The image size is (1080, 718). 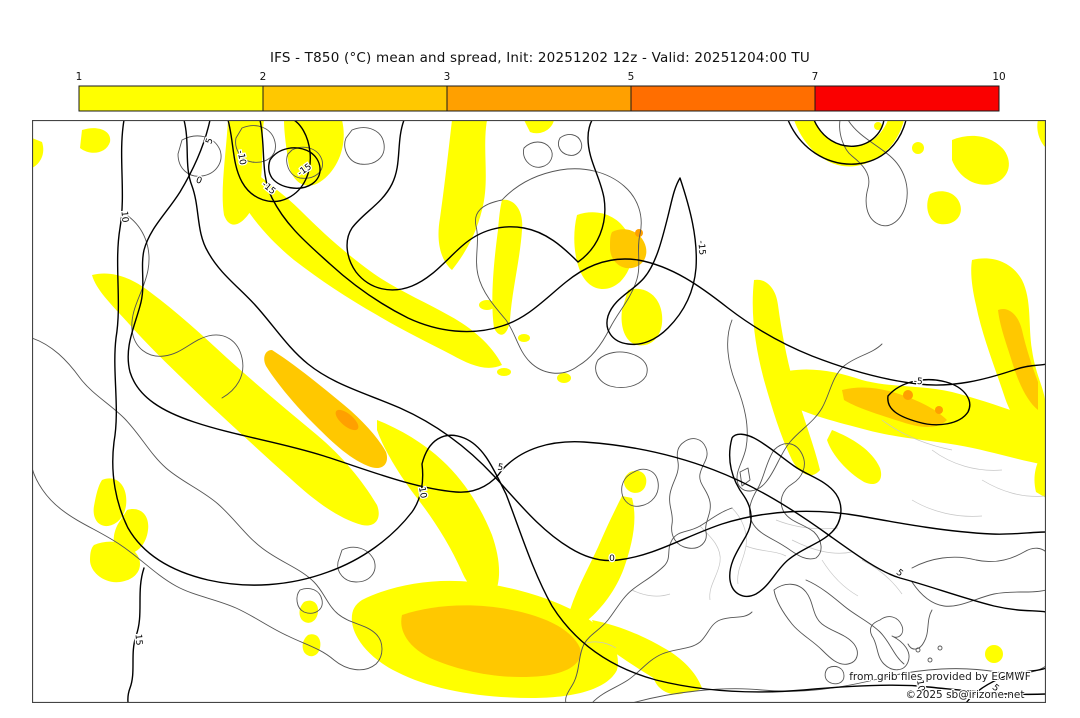 What do you see at coordinates (815, 77) in the screenshot?
I see `colorbar-tick: 7` at bounding box center [815, 77].